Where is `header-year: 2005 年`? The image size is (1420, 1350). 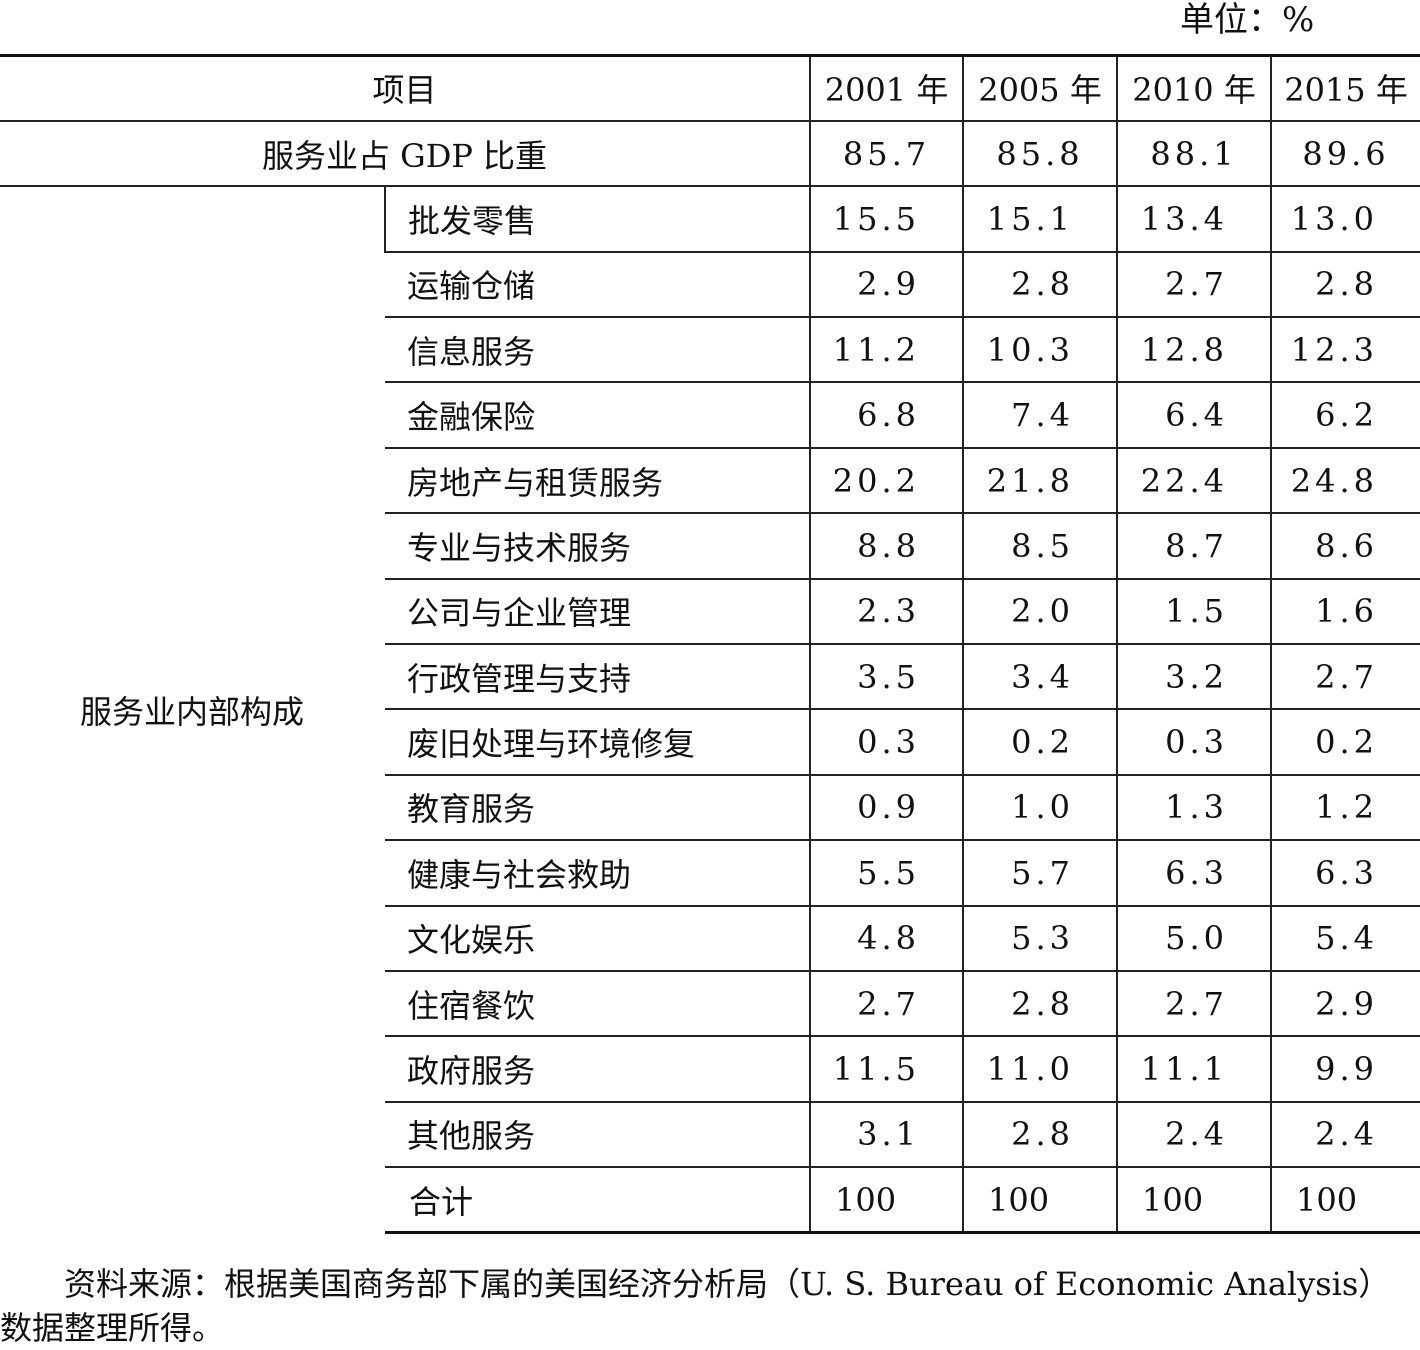
header-year: 2005 年 is located at coordinates (1040, 87).